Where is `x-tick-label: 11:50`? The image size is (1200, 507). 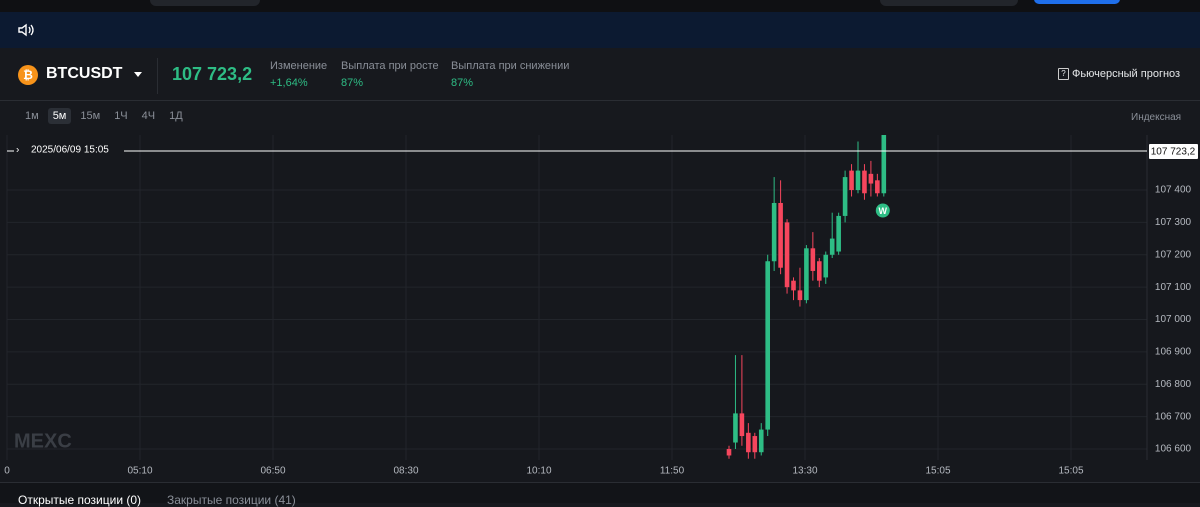 x-tick-label: 11:50 is located at coordinates (672, 471).